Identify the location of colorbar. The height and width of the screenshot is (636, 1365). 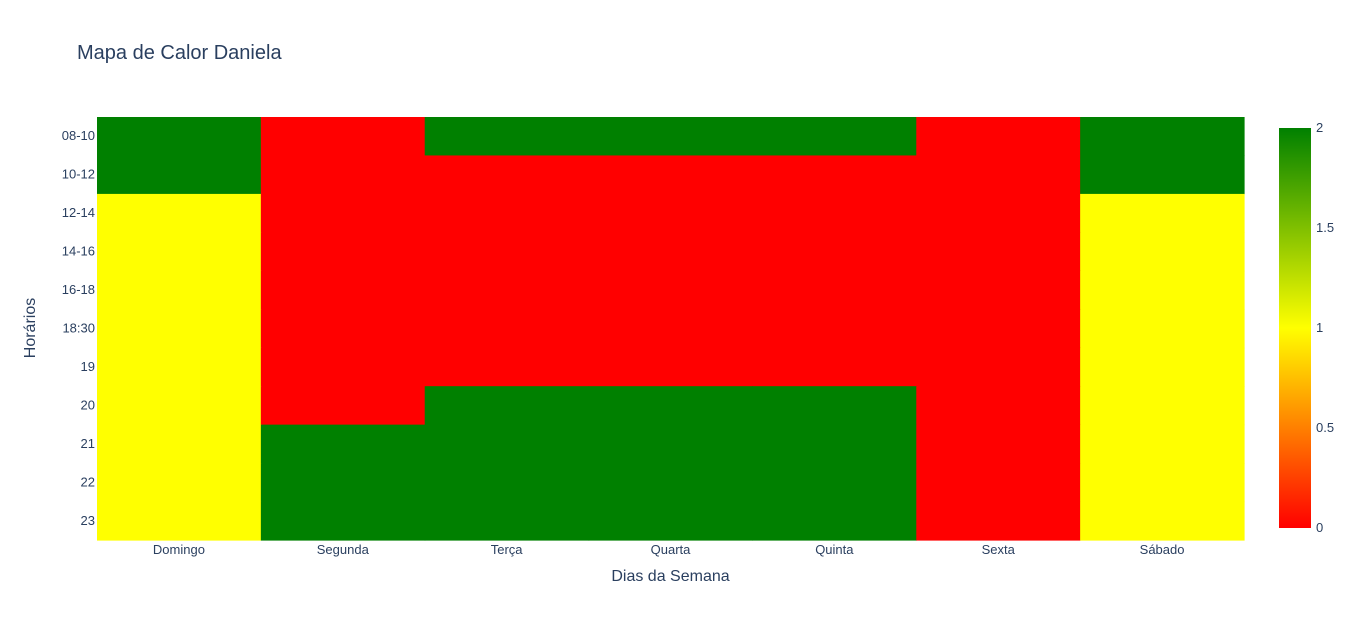
(1295, 328).